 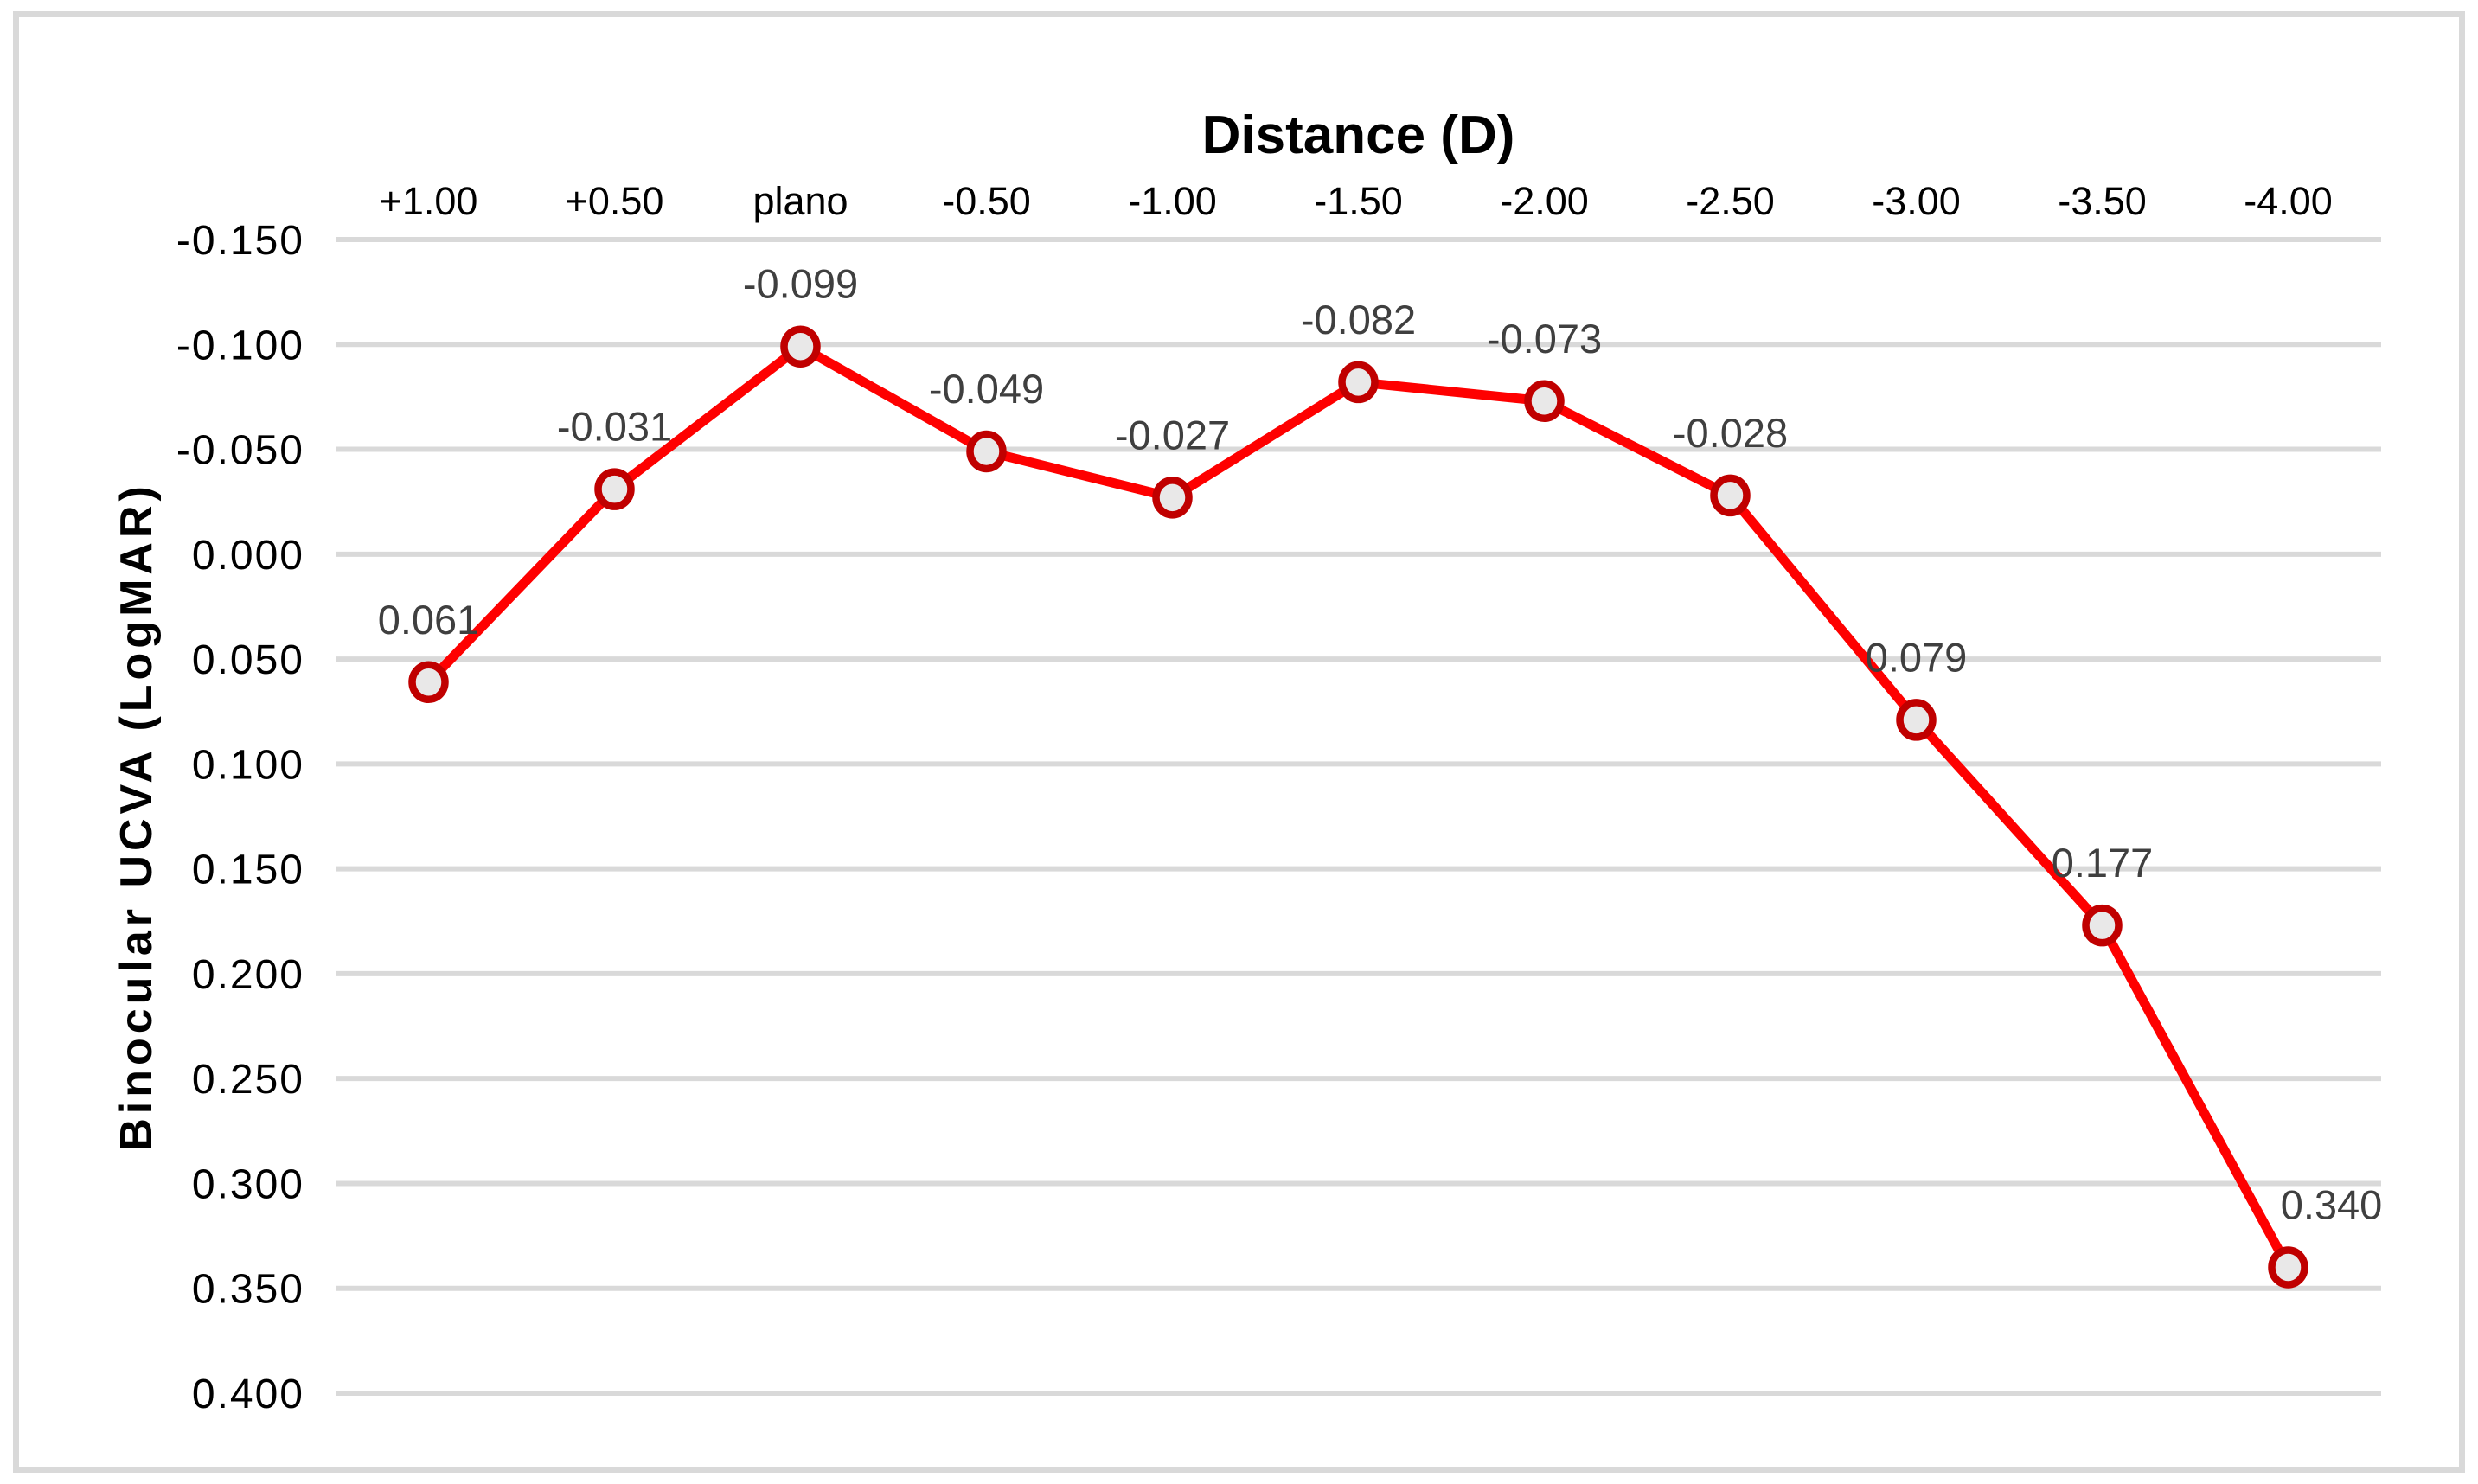 What do you see at coordinates (986, 201) in the screenshot?
I see `x-tick-label: -0.50` at bounding box center [986, 201].